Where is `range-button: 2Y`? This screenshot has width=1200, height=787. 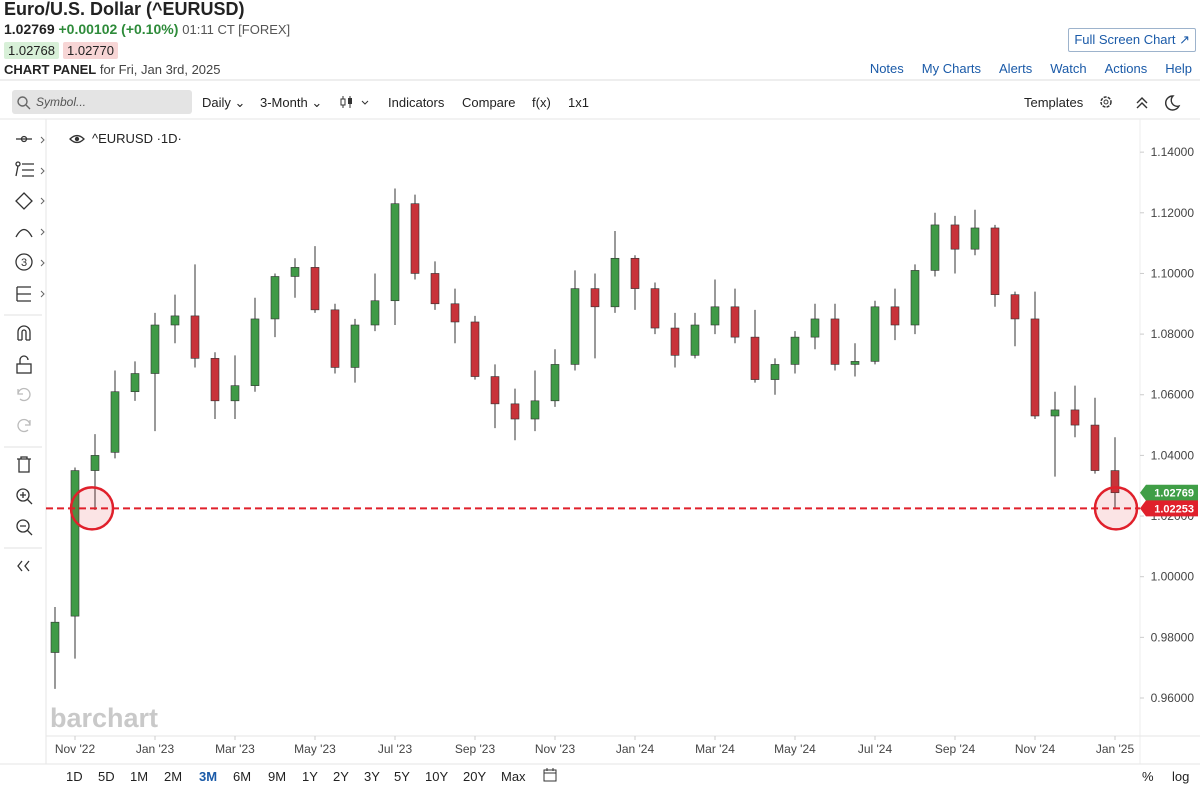 range-button: 2Y is located at coordinates (341, 776).